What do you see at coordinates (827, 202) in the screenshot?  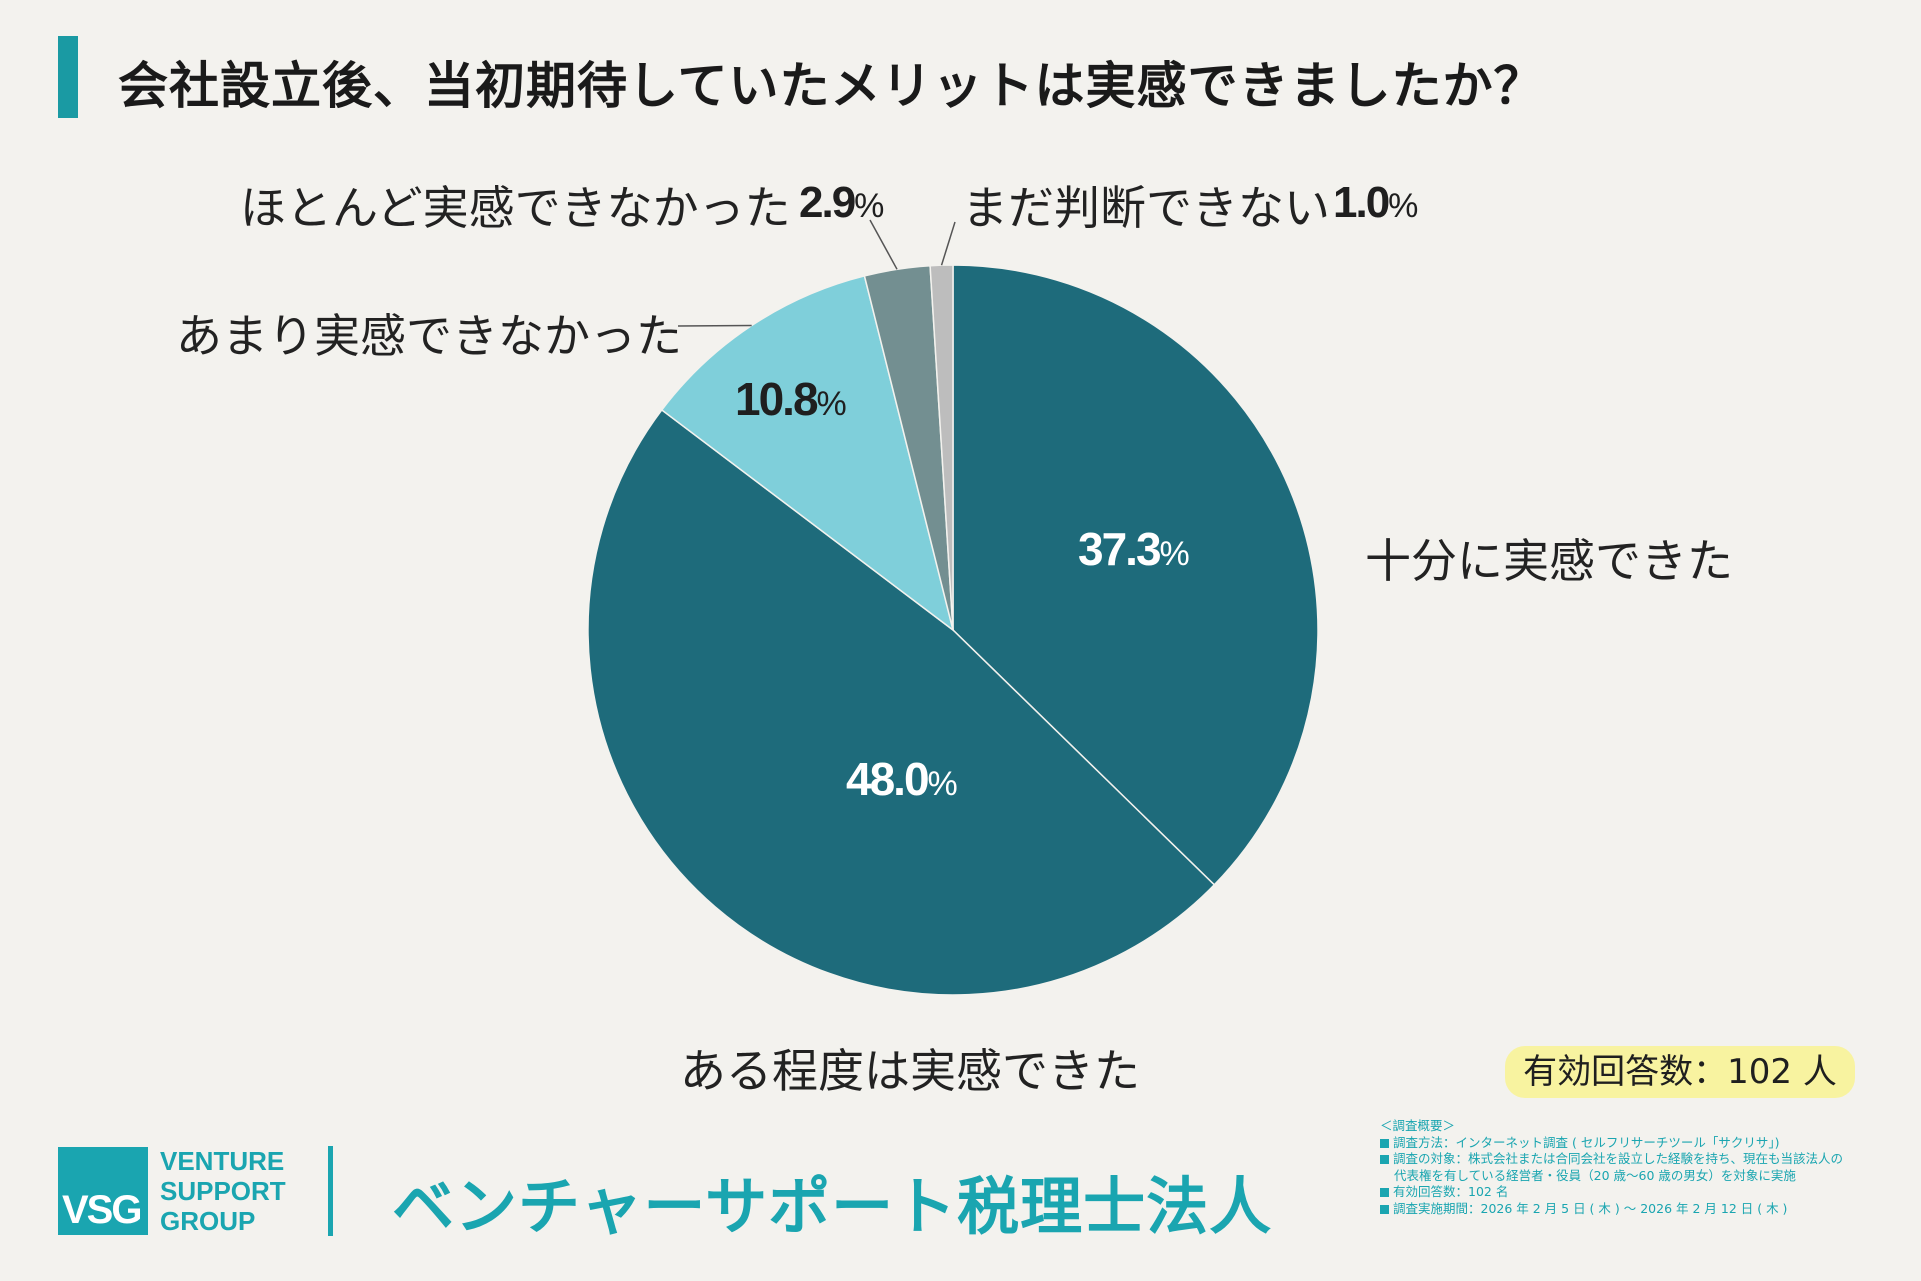 I see `pct-hotondo-value: 2.9` at bounding box center [827, 202].